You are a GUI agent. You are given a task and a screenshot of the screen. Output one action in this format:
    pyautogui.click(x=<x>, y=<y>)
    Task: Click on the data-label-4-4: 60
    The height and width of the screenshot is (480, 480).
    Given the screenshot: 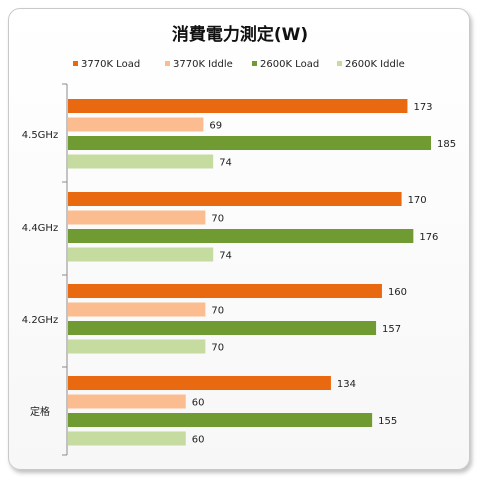 What is the action you would take?
    pyautogui.click(x=198, y=440)
    